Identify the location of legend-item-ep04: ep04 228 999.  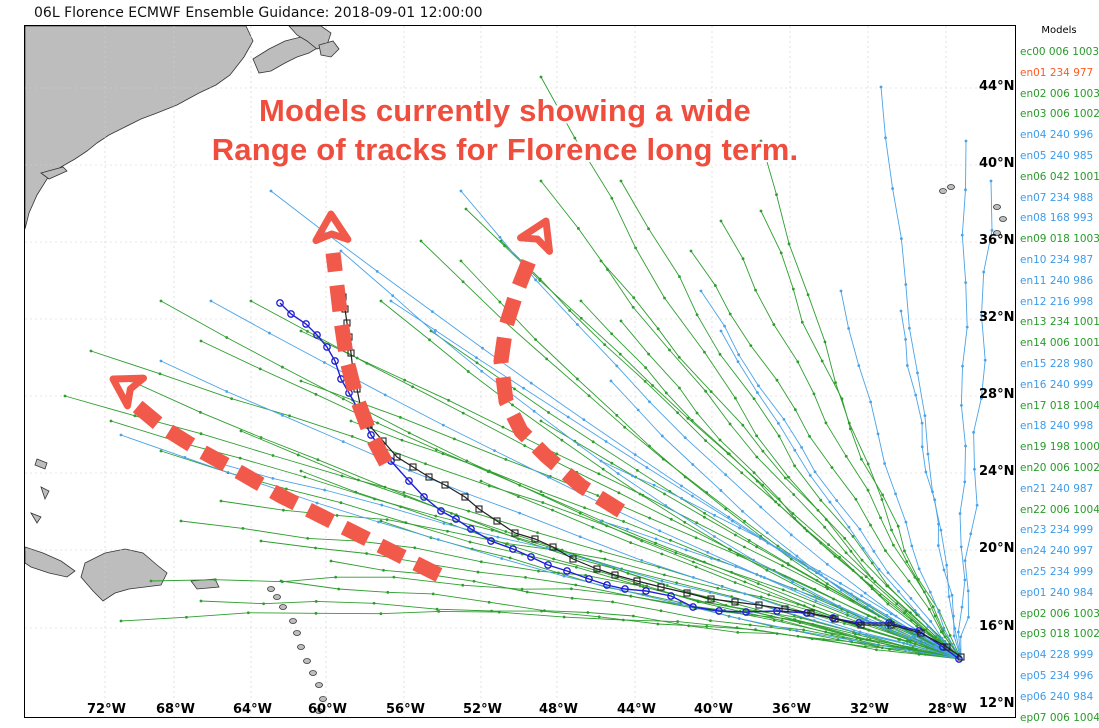
(1057, 655).